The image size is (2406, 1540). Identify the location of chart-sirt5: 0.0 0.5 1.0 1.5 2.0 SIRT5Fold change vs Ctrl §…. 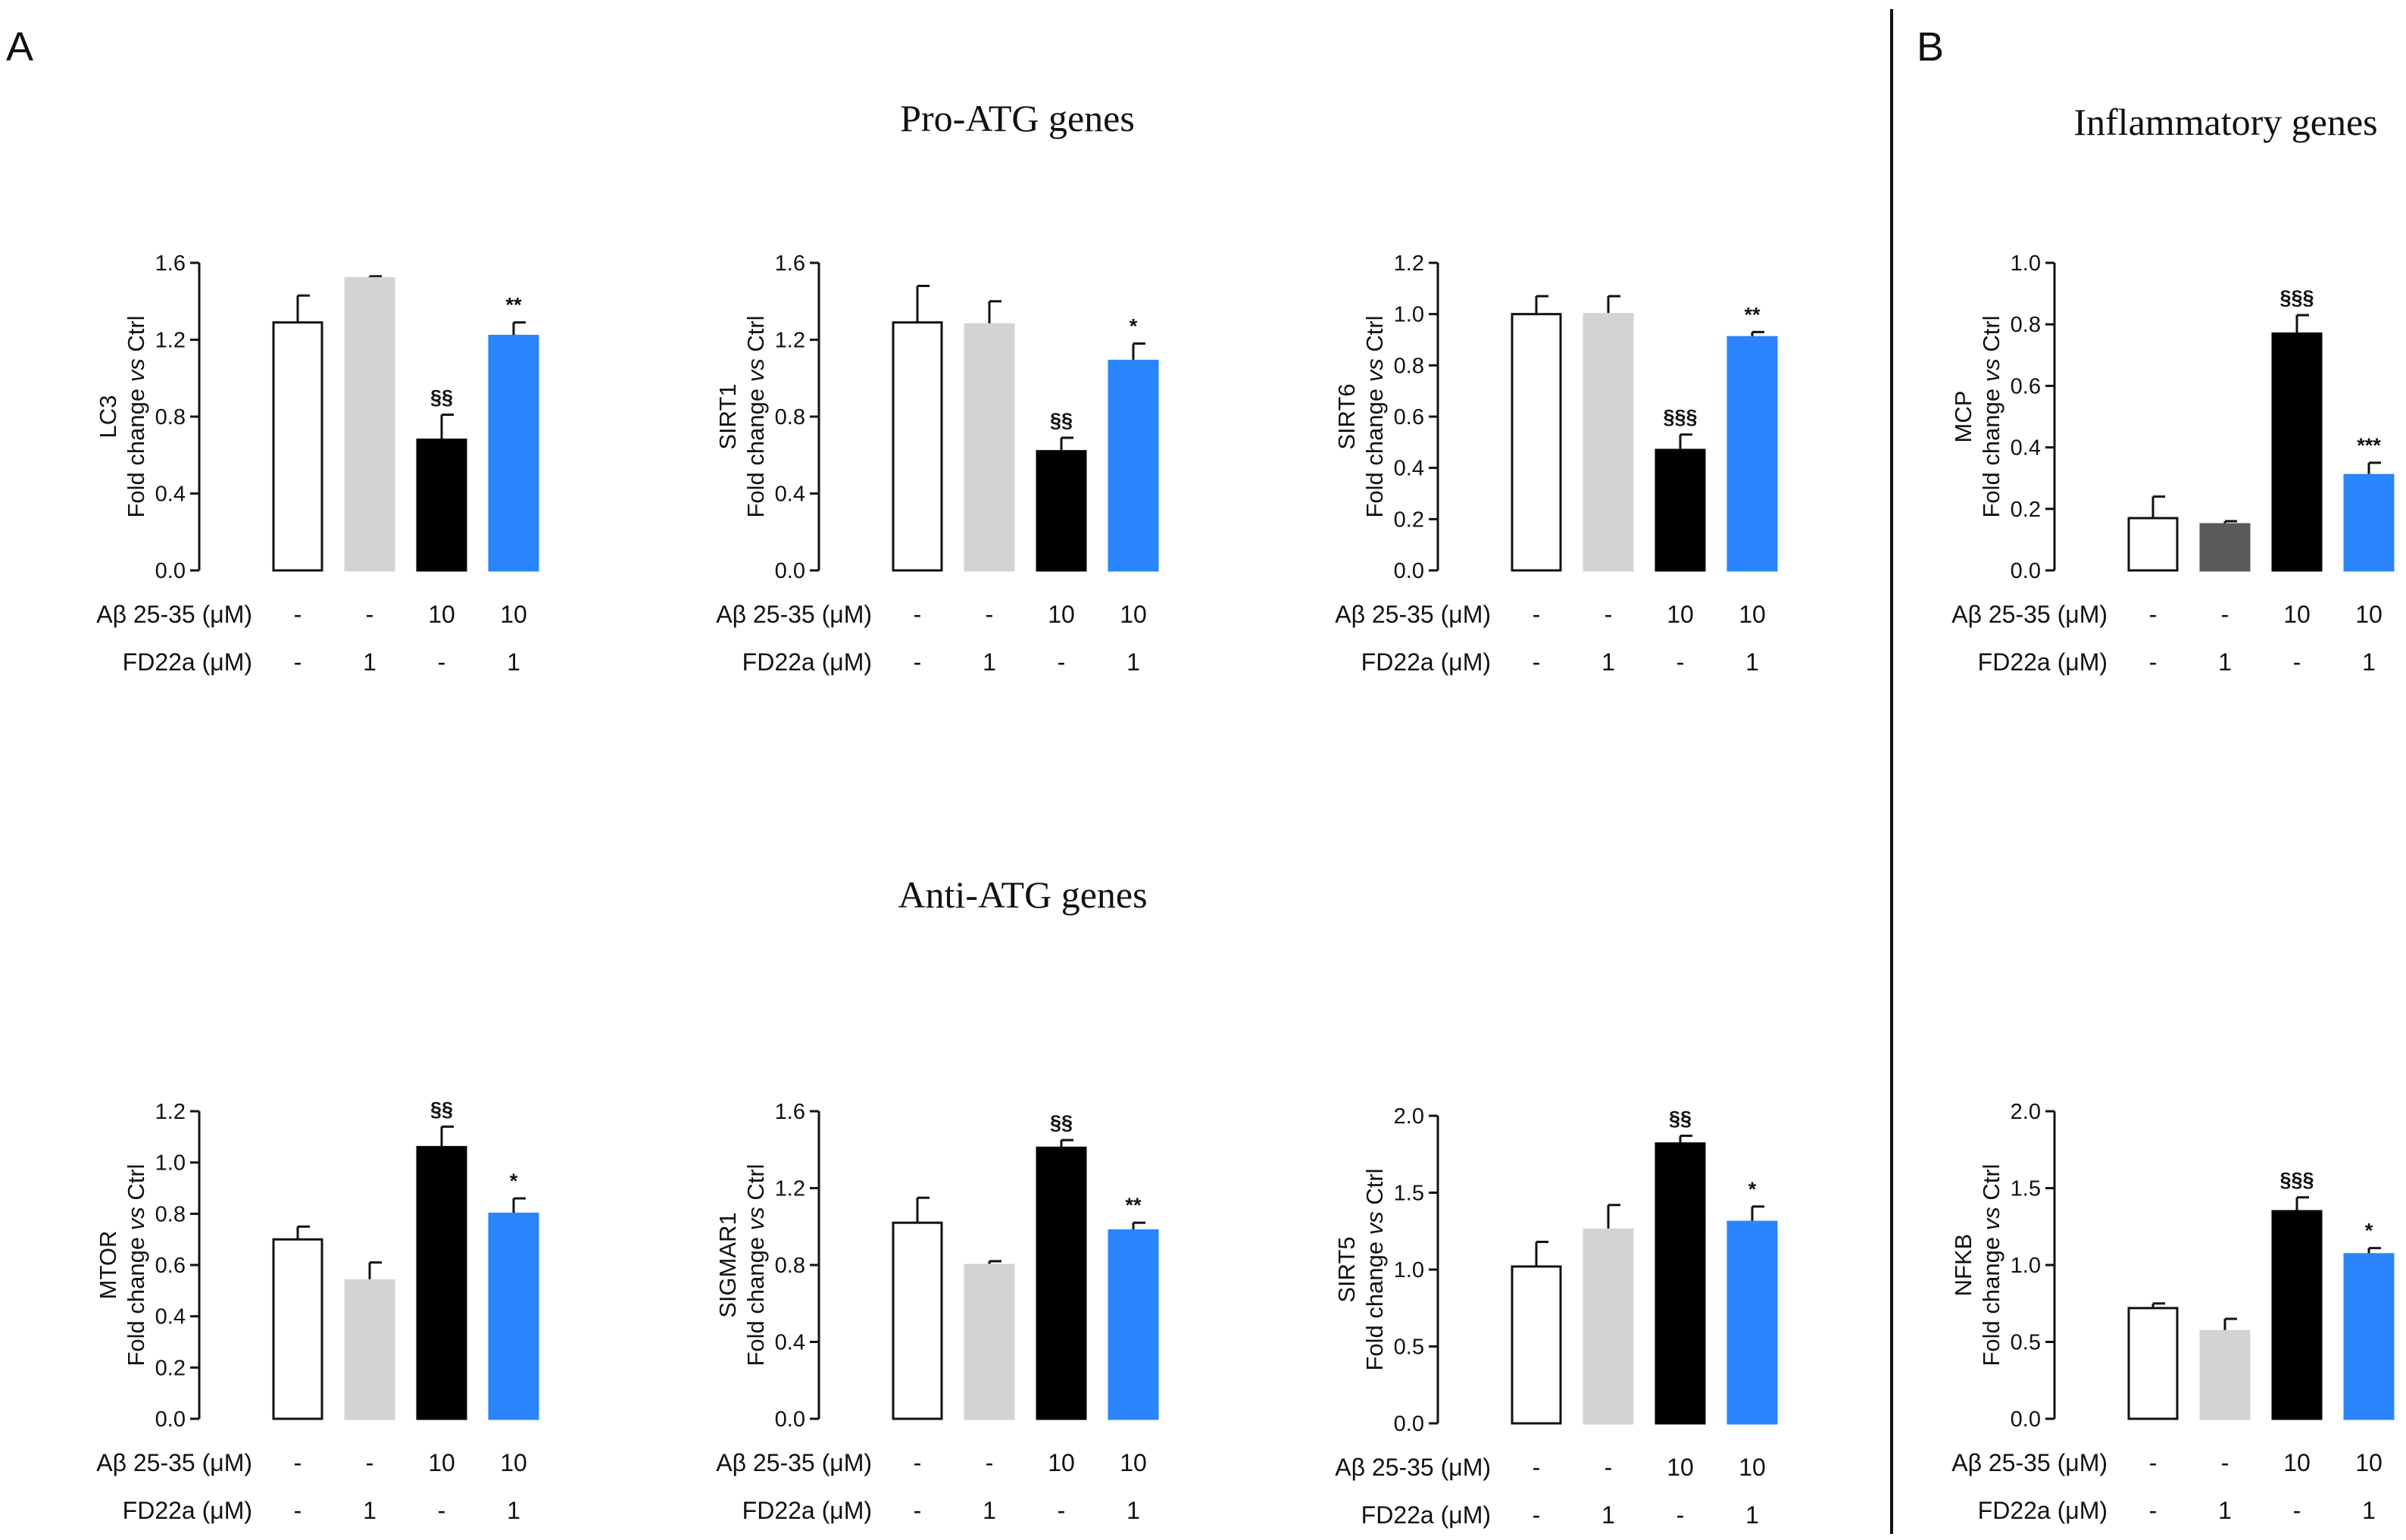
(1555, 1316).